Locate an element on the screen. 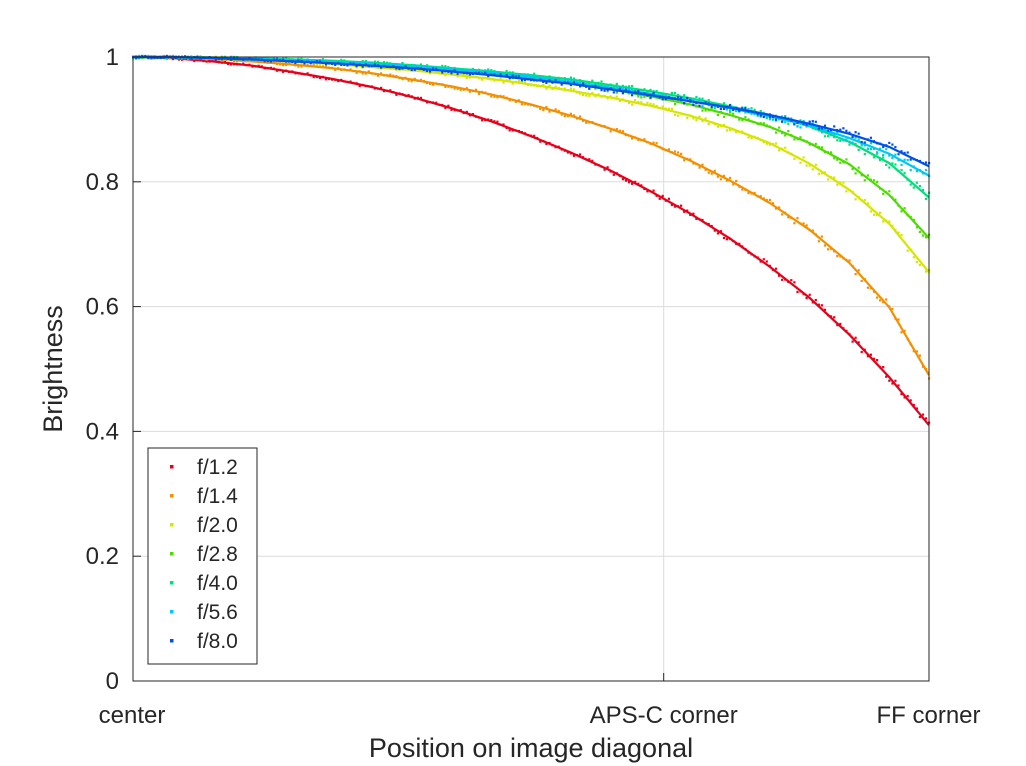 This screenshot has width=1026, height=766. legend-label: f/2.0 is located at coordinates (217, 525).